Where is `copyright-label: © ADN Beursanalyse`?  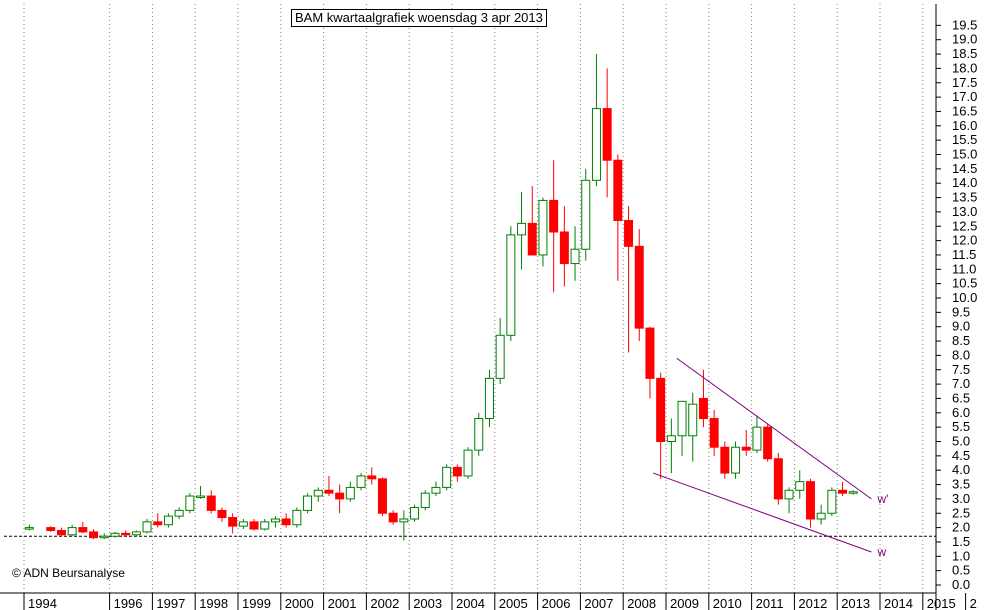 copyright-label: © ADN Beursanalyse is located at coordinates (68, 573).